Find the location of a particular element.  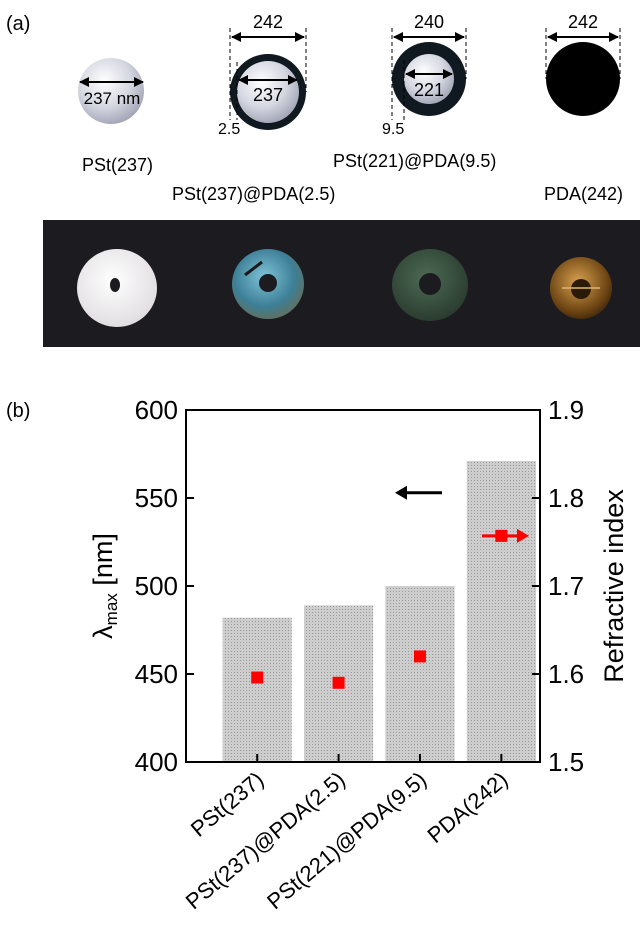

photo-disc-pst237 is located at coordinates (117, 288).